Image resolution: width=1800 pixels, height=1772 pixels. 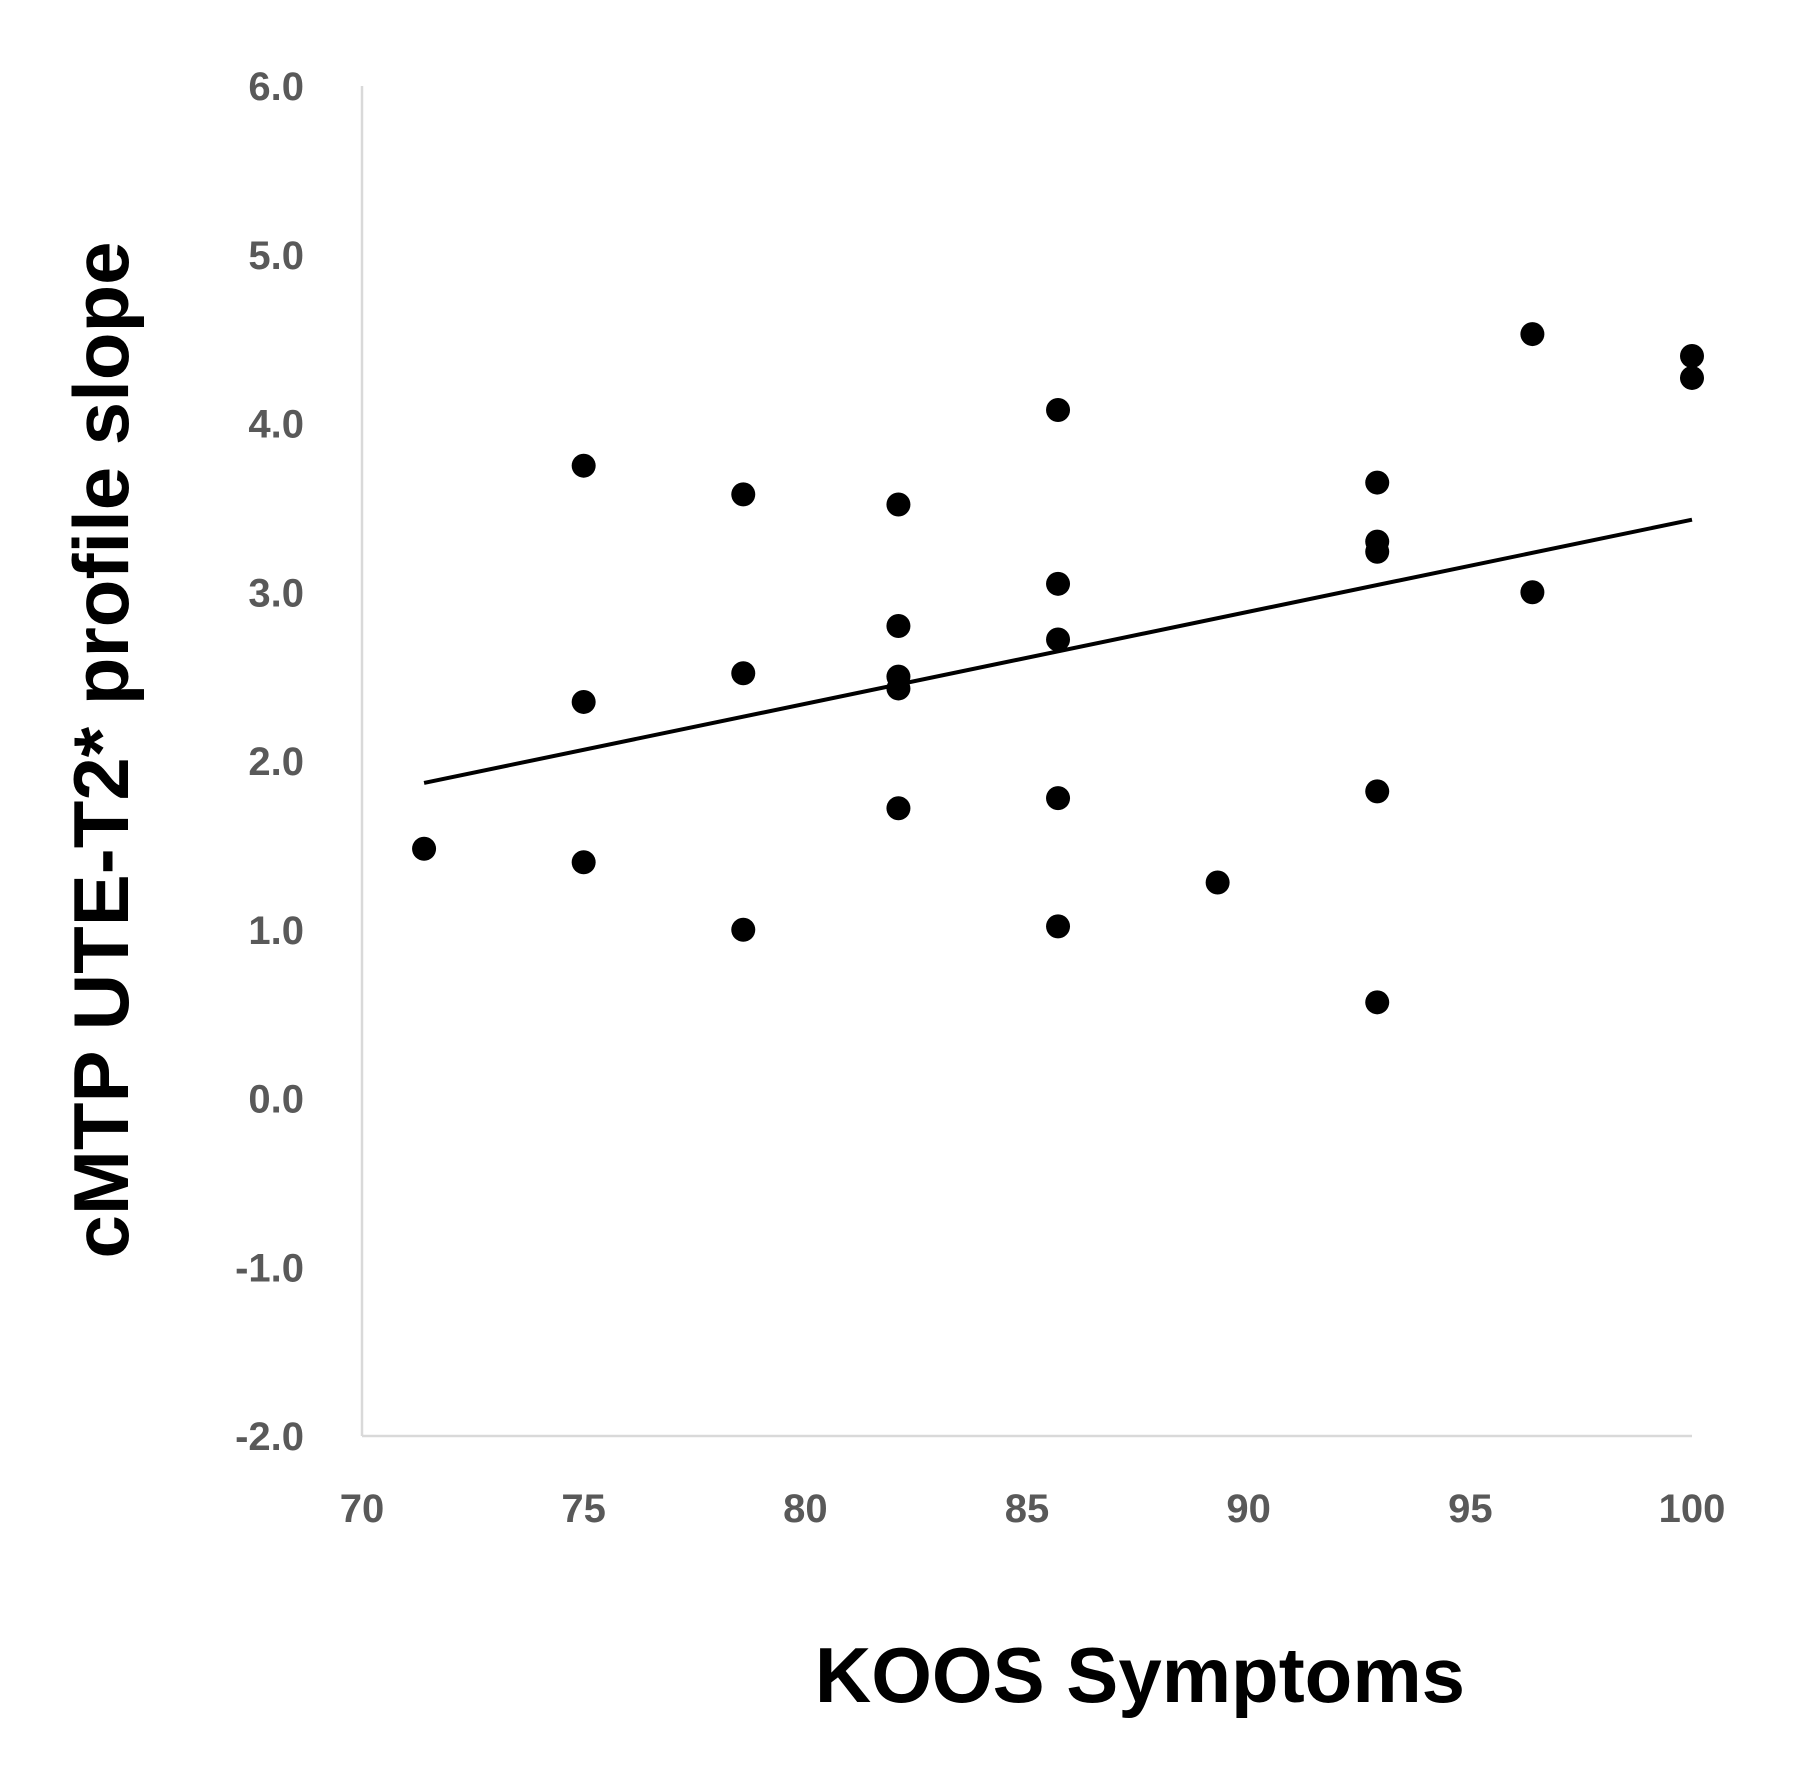 I want to click on y-axis-title: cMTP UTE-T2* profile slope, so click(x=101, y=749).